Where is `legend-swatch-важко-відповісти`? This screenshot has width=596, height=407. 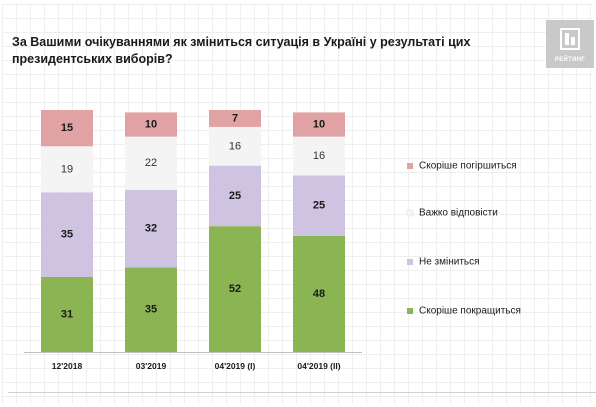
legend-swatch-важко-відповісти is located at coordinates (410, 213).